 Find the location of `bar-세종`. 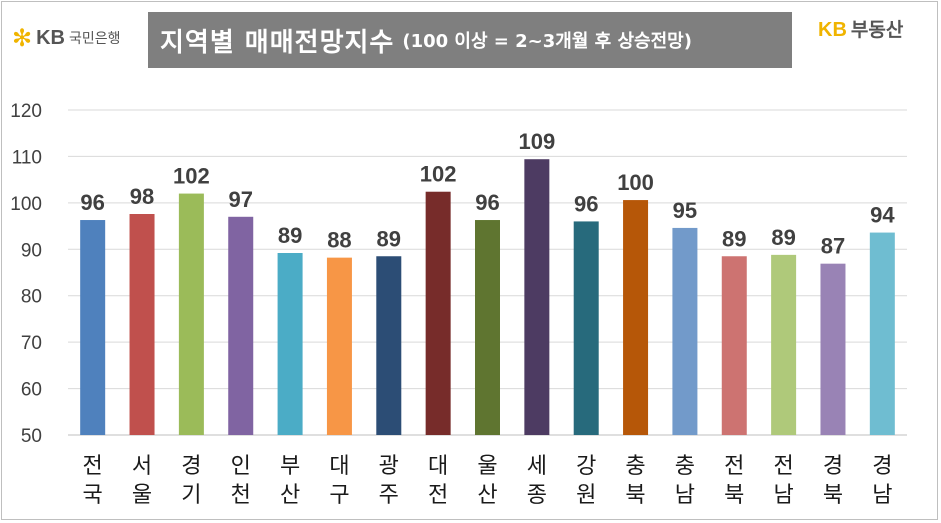

bar-세종 is located at coordinates (537, 297).